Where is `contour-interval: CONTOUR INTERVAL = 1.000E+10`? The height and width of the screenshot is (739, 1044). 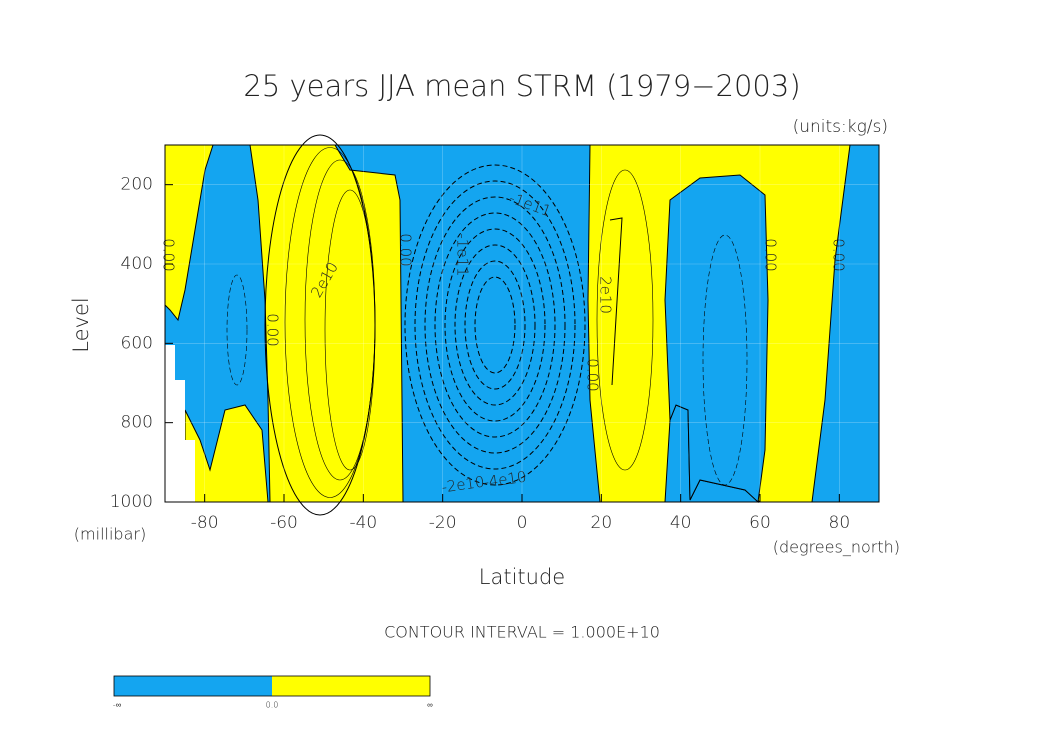 contour-interval: CONTOUR INTERVAL = 1.000E+10 is located at coordinates (522, 632).